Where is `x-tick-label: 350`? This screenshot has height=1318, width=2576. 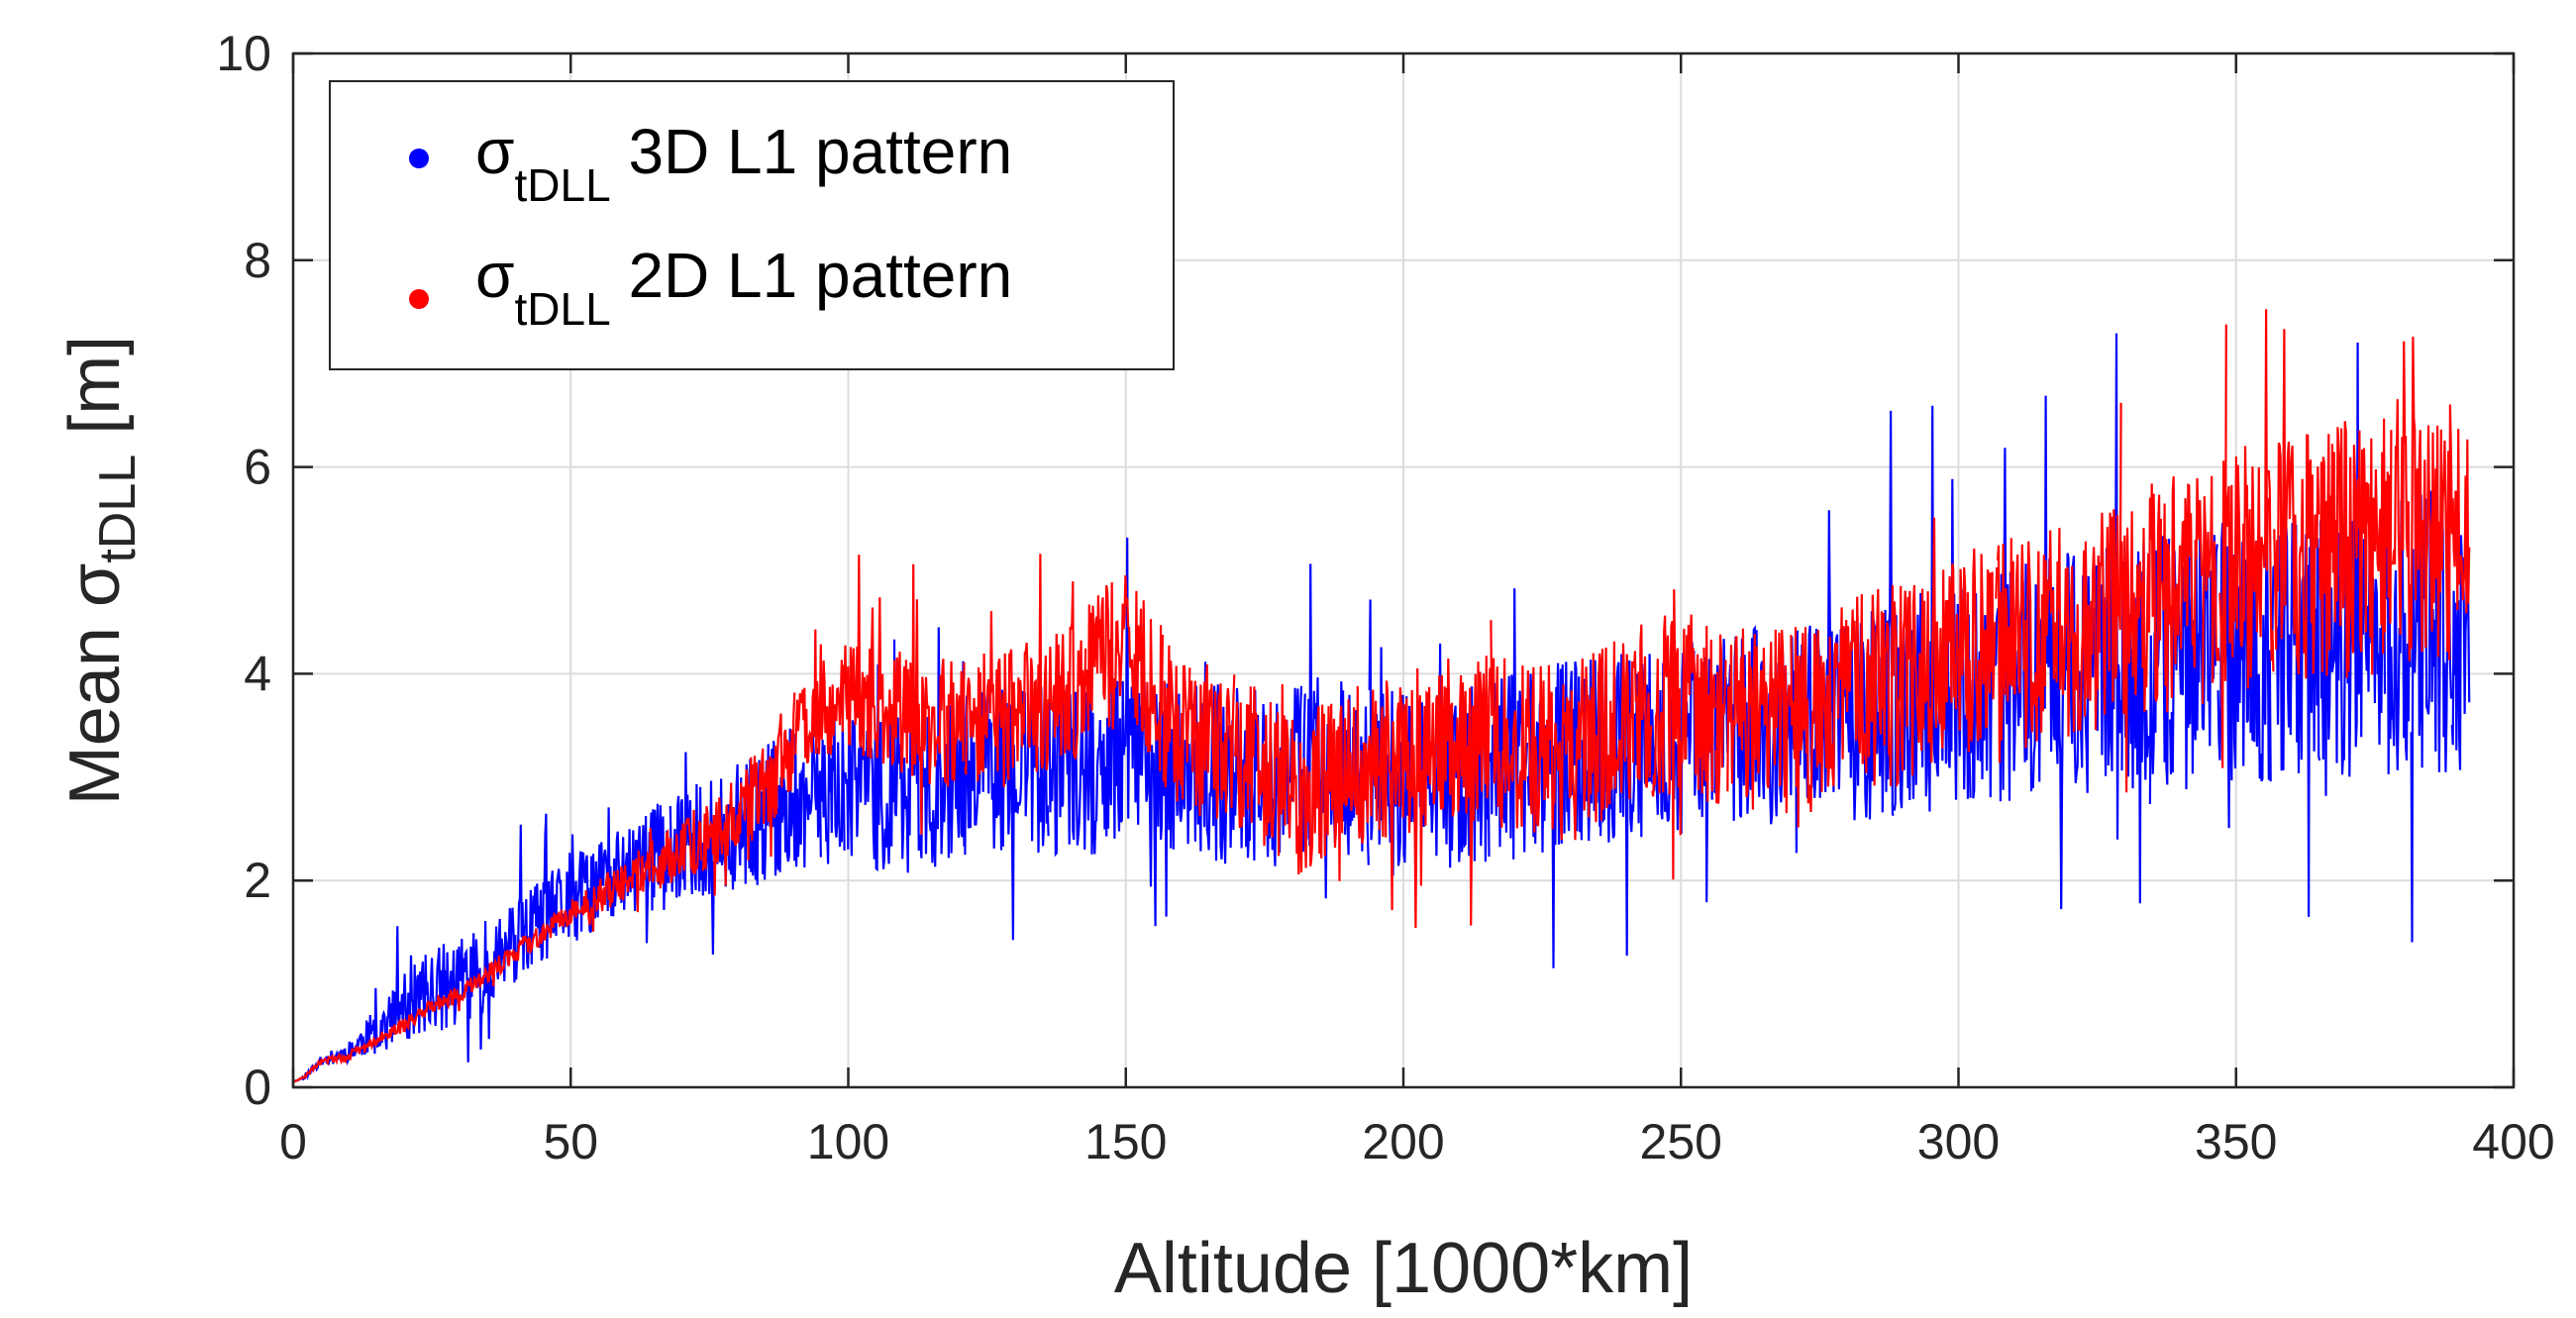 x-tick-label: 350 is located at coordinates (2236, 1141).